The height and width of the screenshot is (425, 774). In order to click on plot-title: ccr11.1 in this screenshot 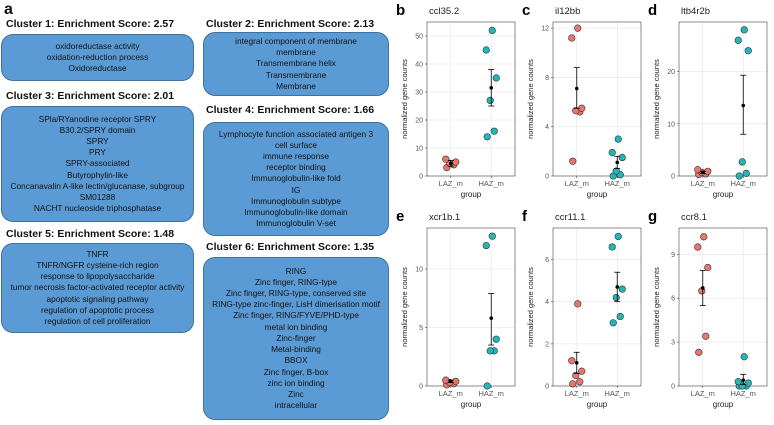, I will do `click(570, 217)`.